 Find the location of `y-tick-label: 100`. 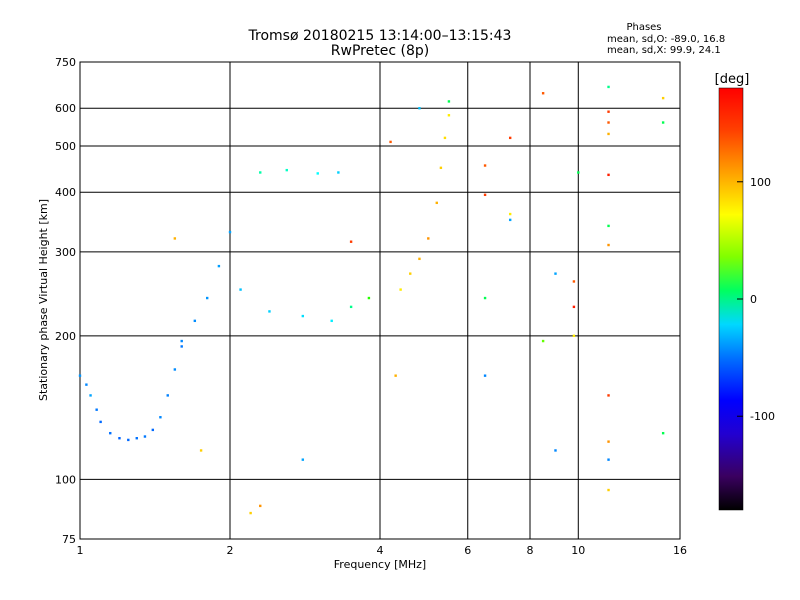

y-tick-label: 100 is located at coordinates (65, 479).